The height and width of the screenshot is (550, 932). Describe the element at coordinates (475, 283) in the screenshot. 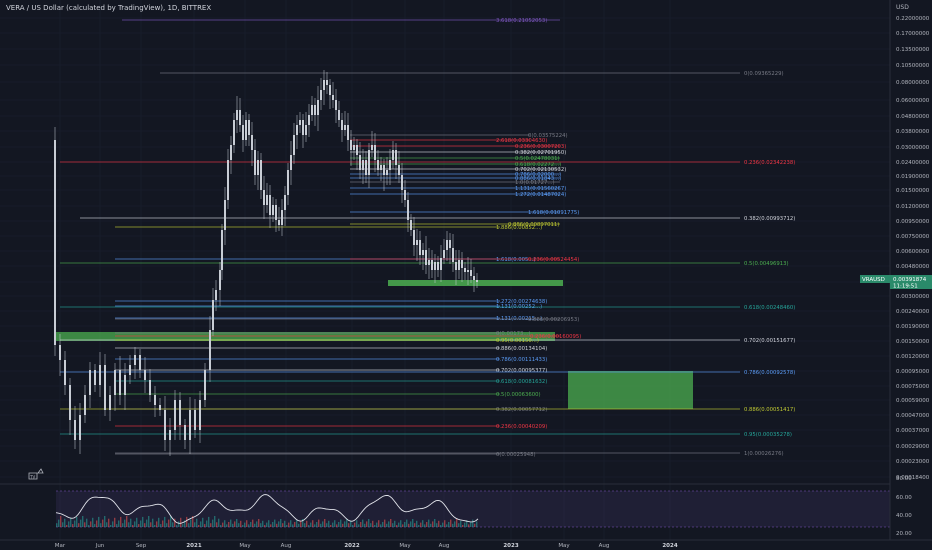

I see `zone-green-top` at that location.